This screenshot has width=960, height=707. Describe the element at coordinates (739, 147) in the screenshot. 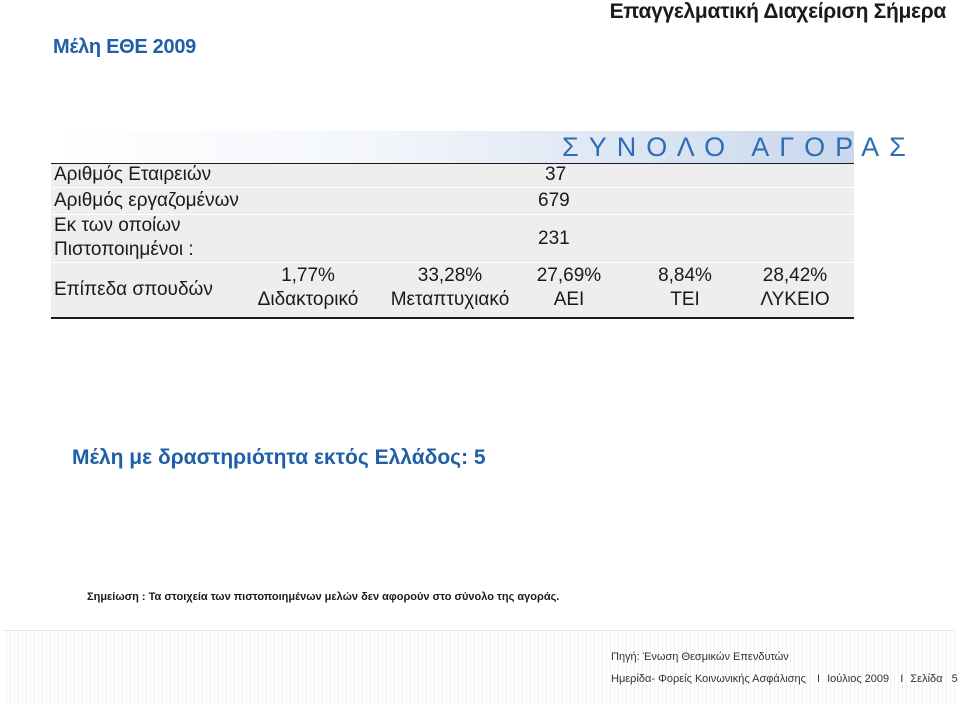

I see `table-column-header: ΣΥΝΟΛΟ ΑΓΟΡΑΣ` at that location.